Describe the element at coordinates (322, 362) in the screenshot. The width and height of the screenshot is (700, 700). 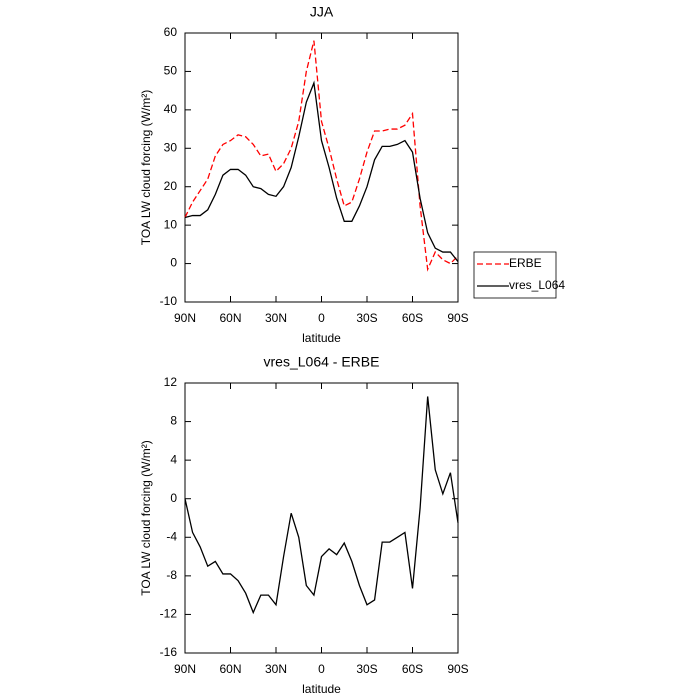
I see `chart-title: vres_L064 - ERBE` at that location.